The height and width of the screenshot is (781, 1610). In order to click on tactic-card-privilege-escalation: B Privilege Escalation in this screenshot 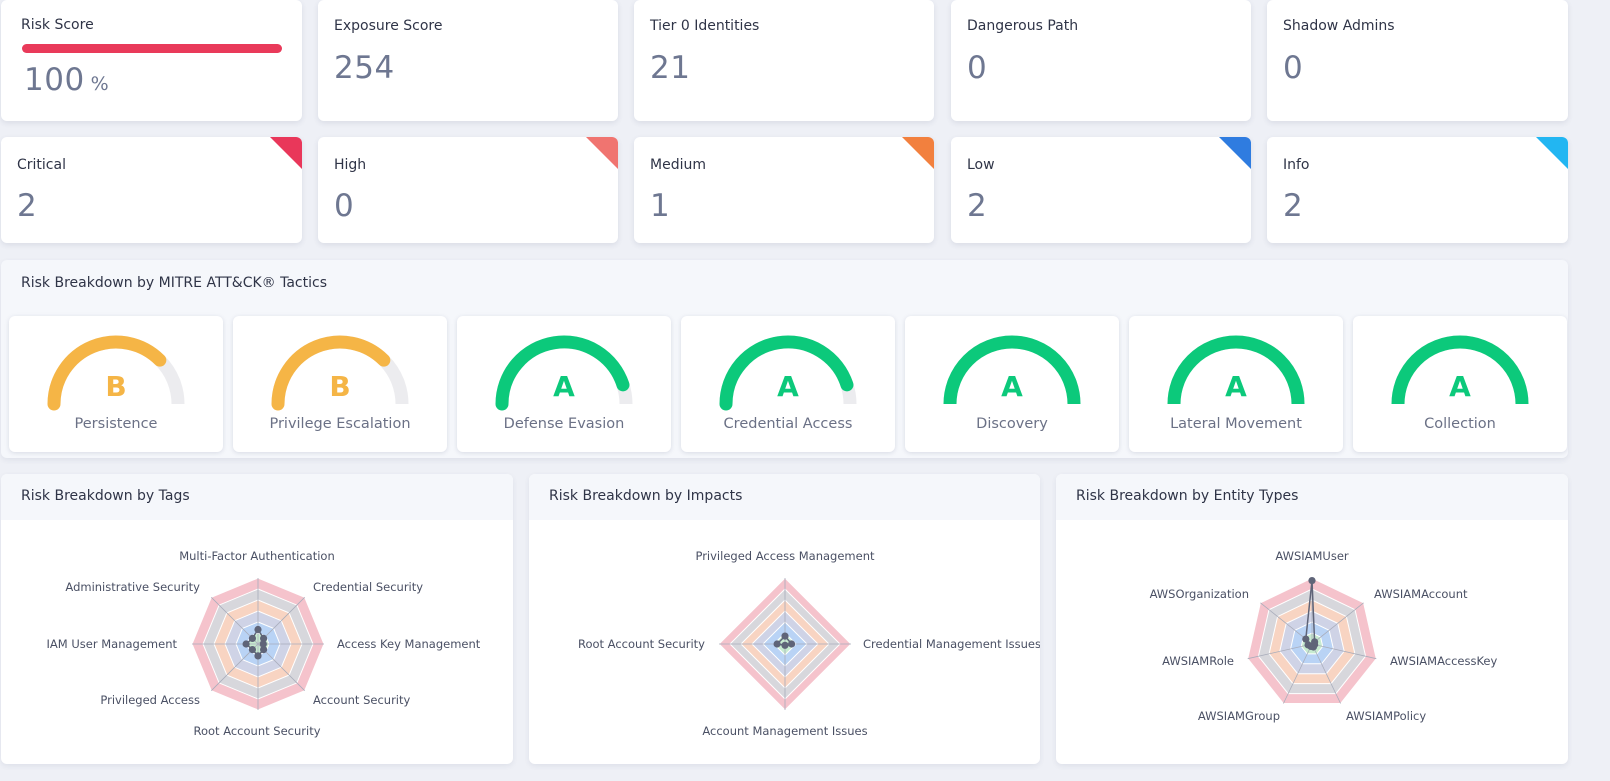, I will do `click(340, 384)`.